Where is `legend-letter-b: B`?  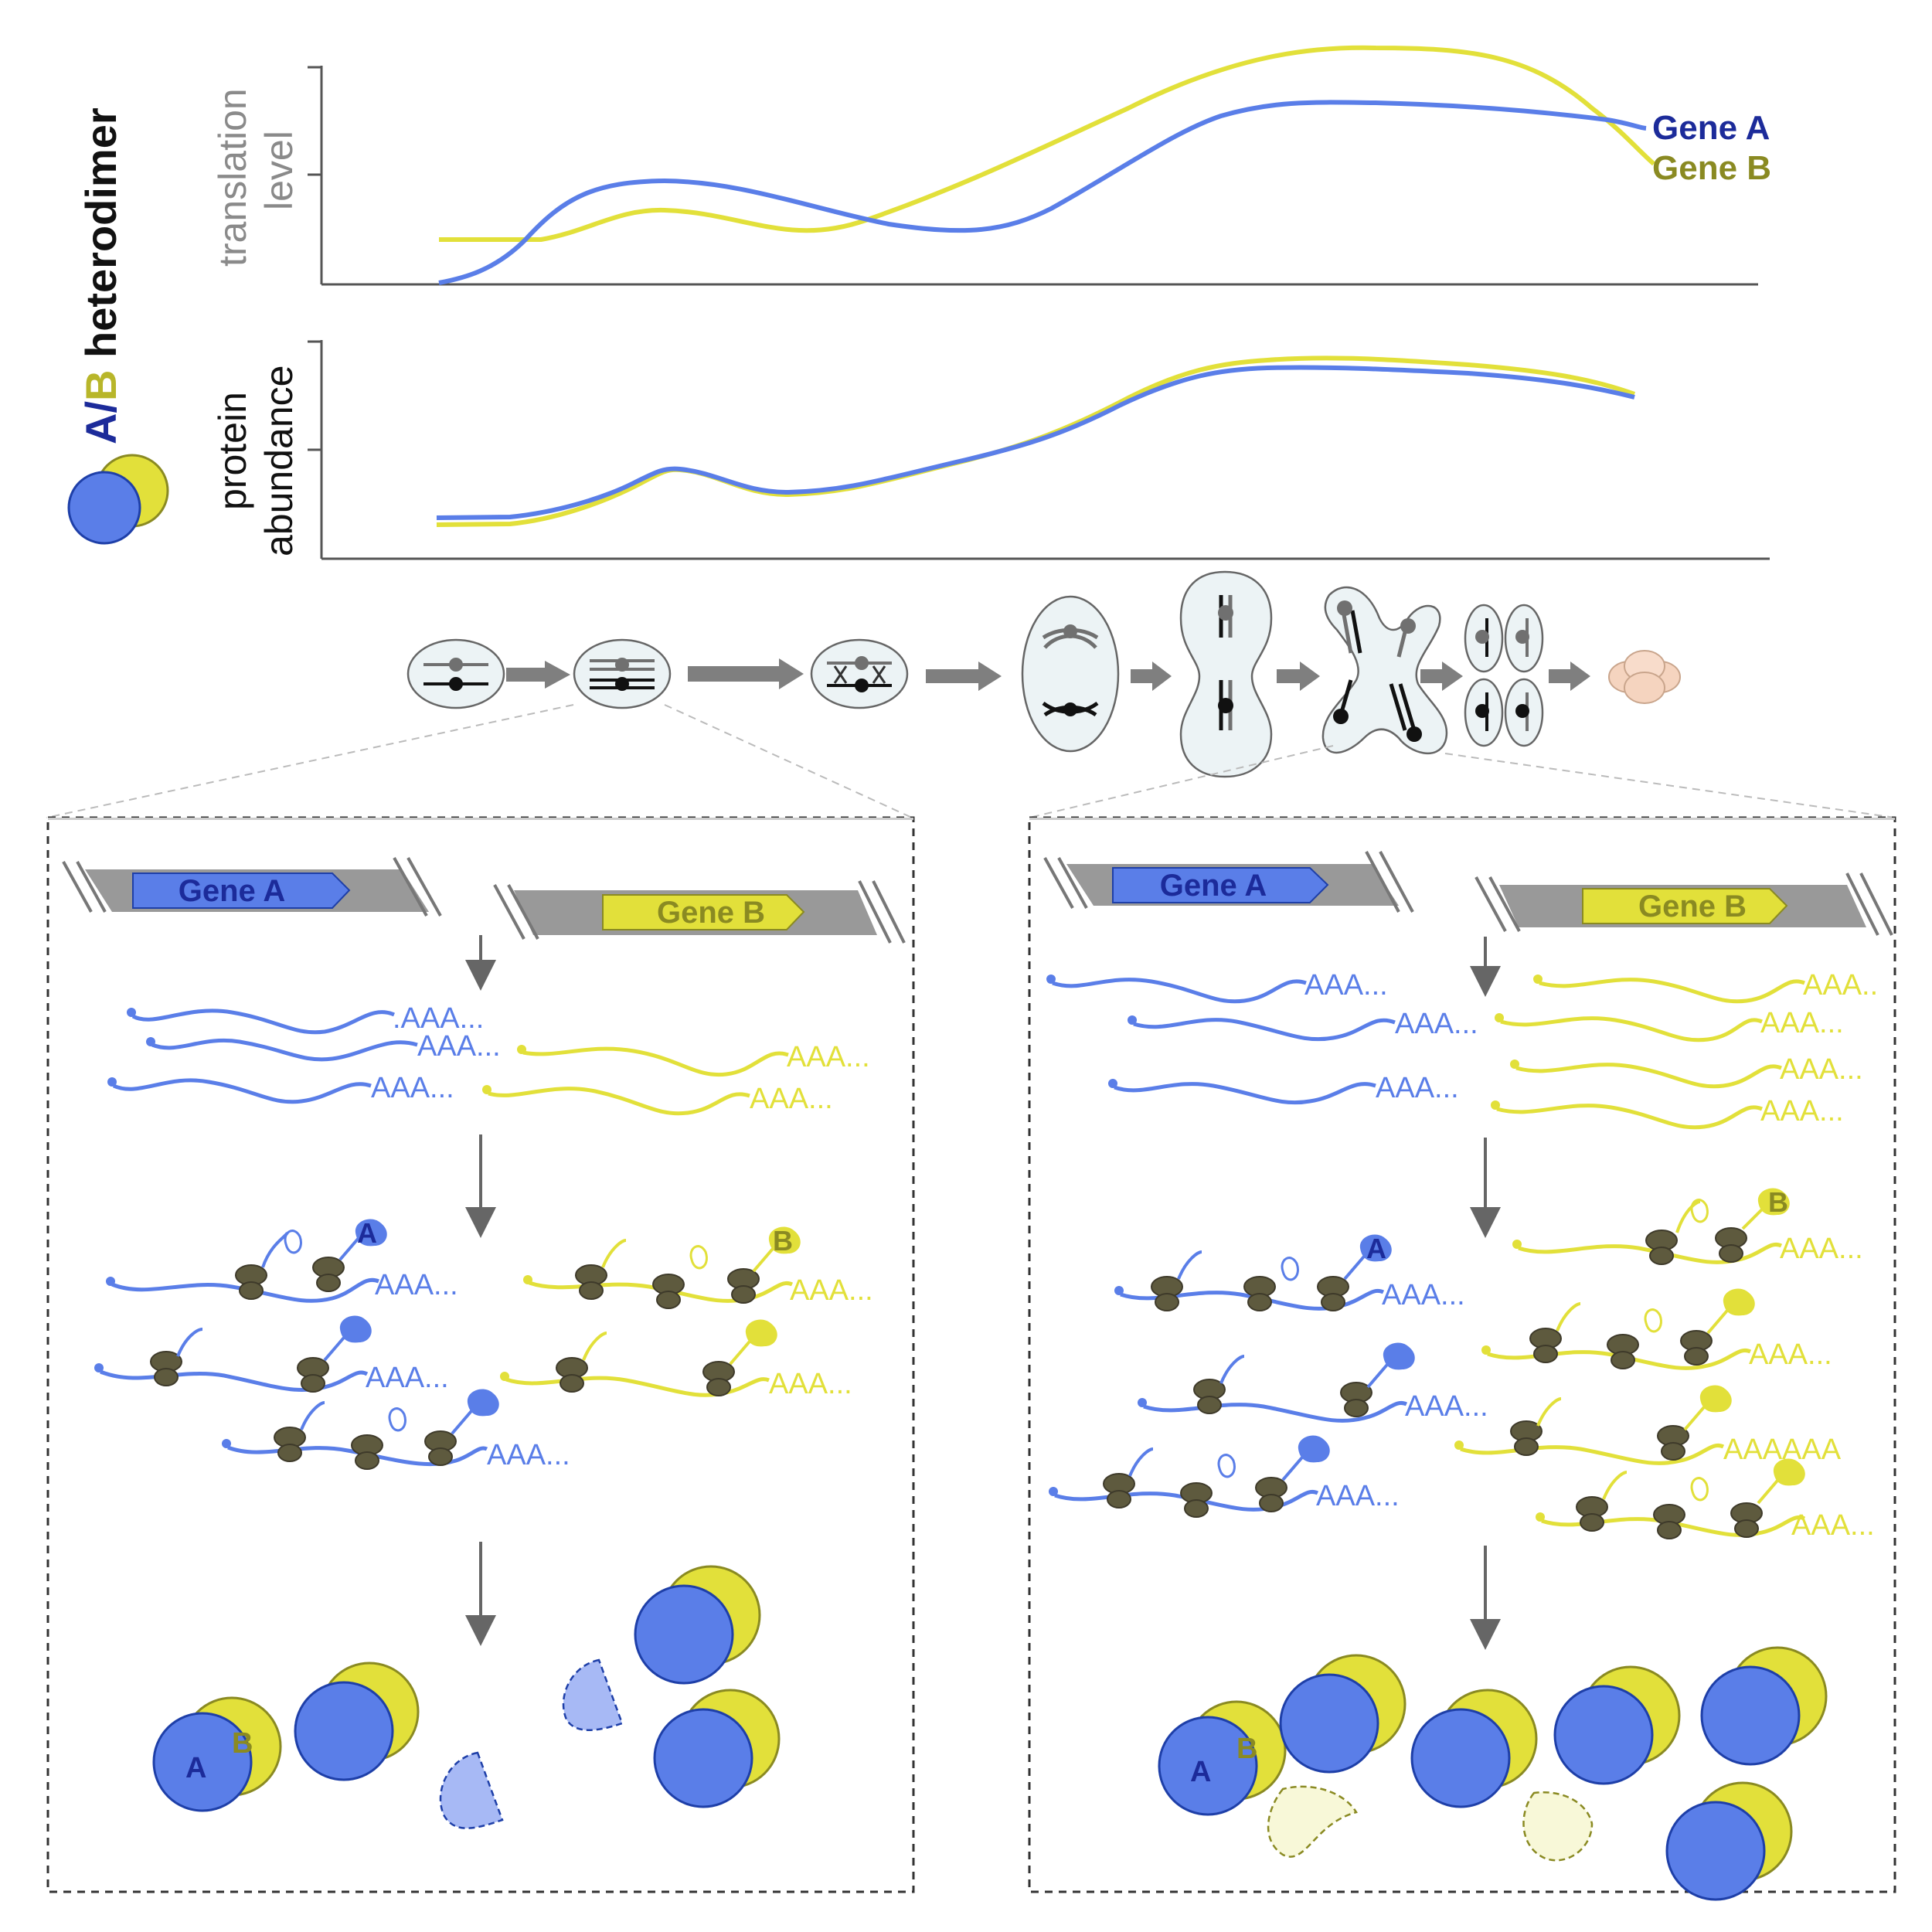 legend-letter-b: B is located at coordinates (101, 385).